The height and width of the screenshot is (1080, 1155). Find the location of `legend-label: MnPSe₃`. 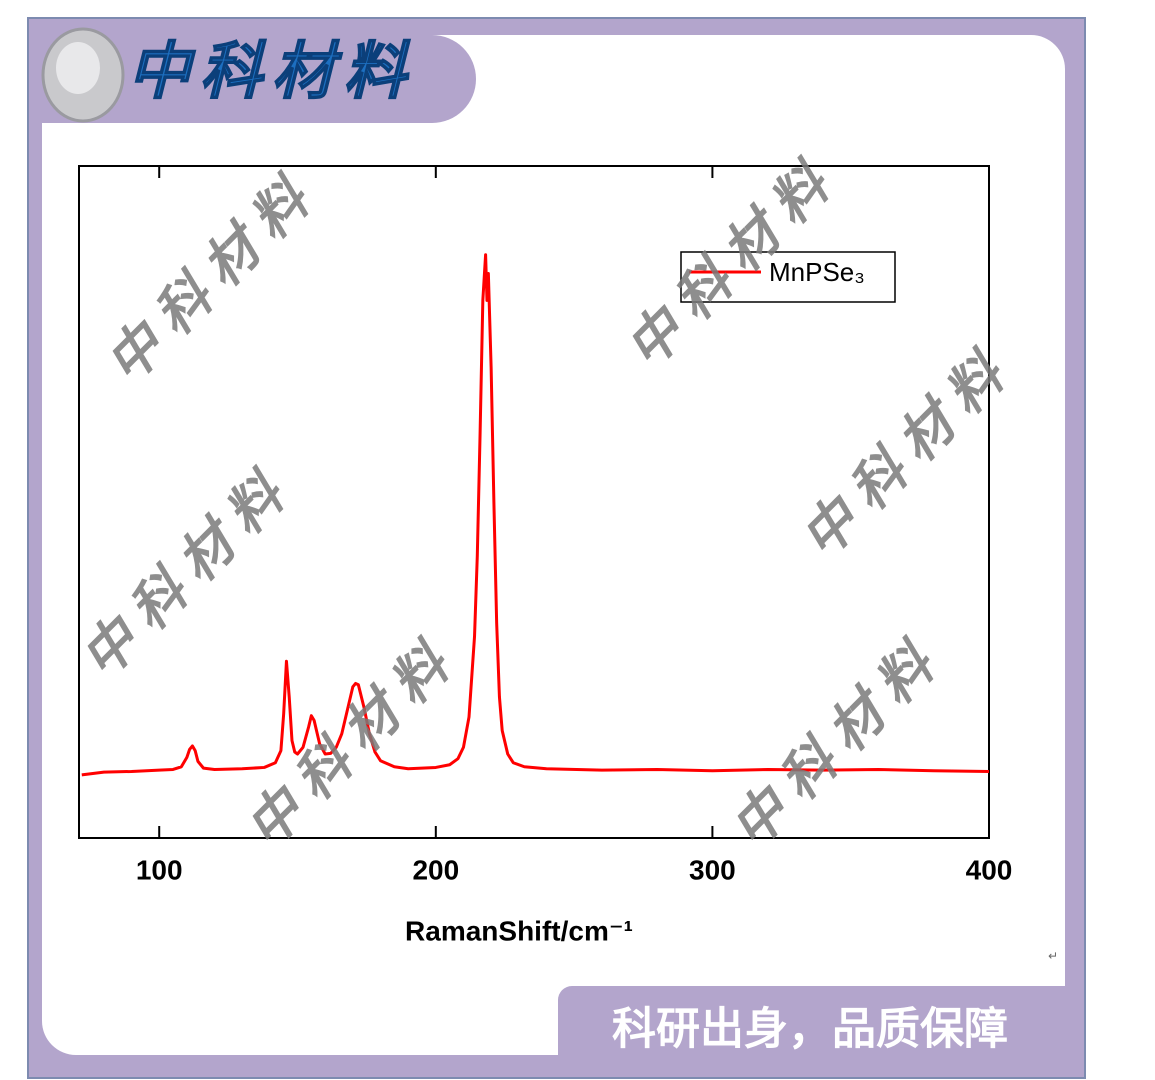

legend-label: MnPSe₃ is located at coordinates (817, 272).